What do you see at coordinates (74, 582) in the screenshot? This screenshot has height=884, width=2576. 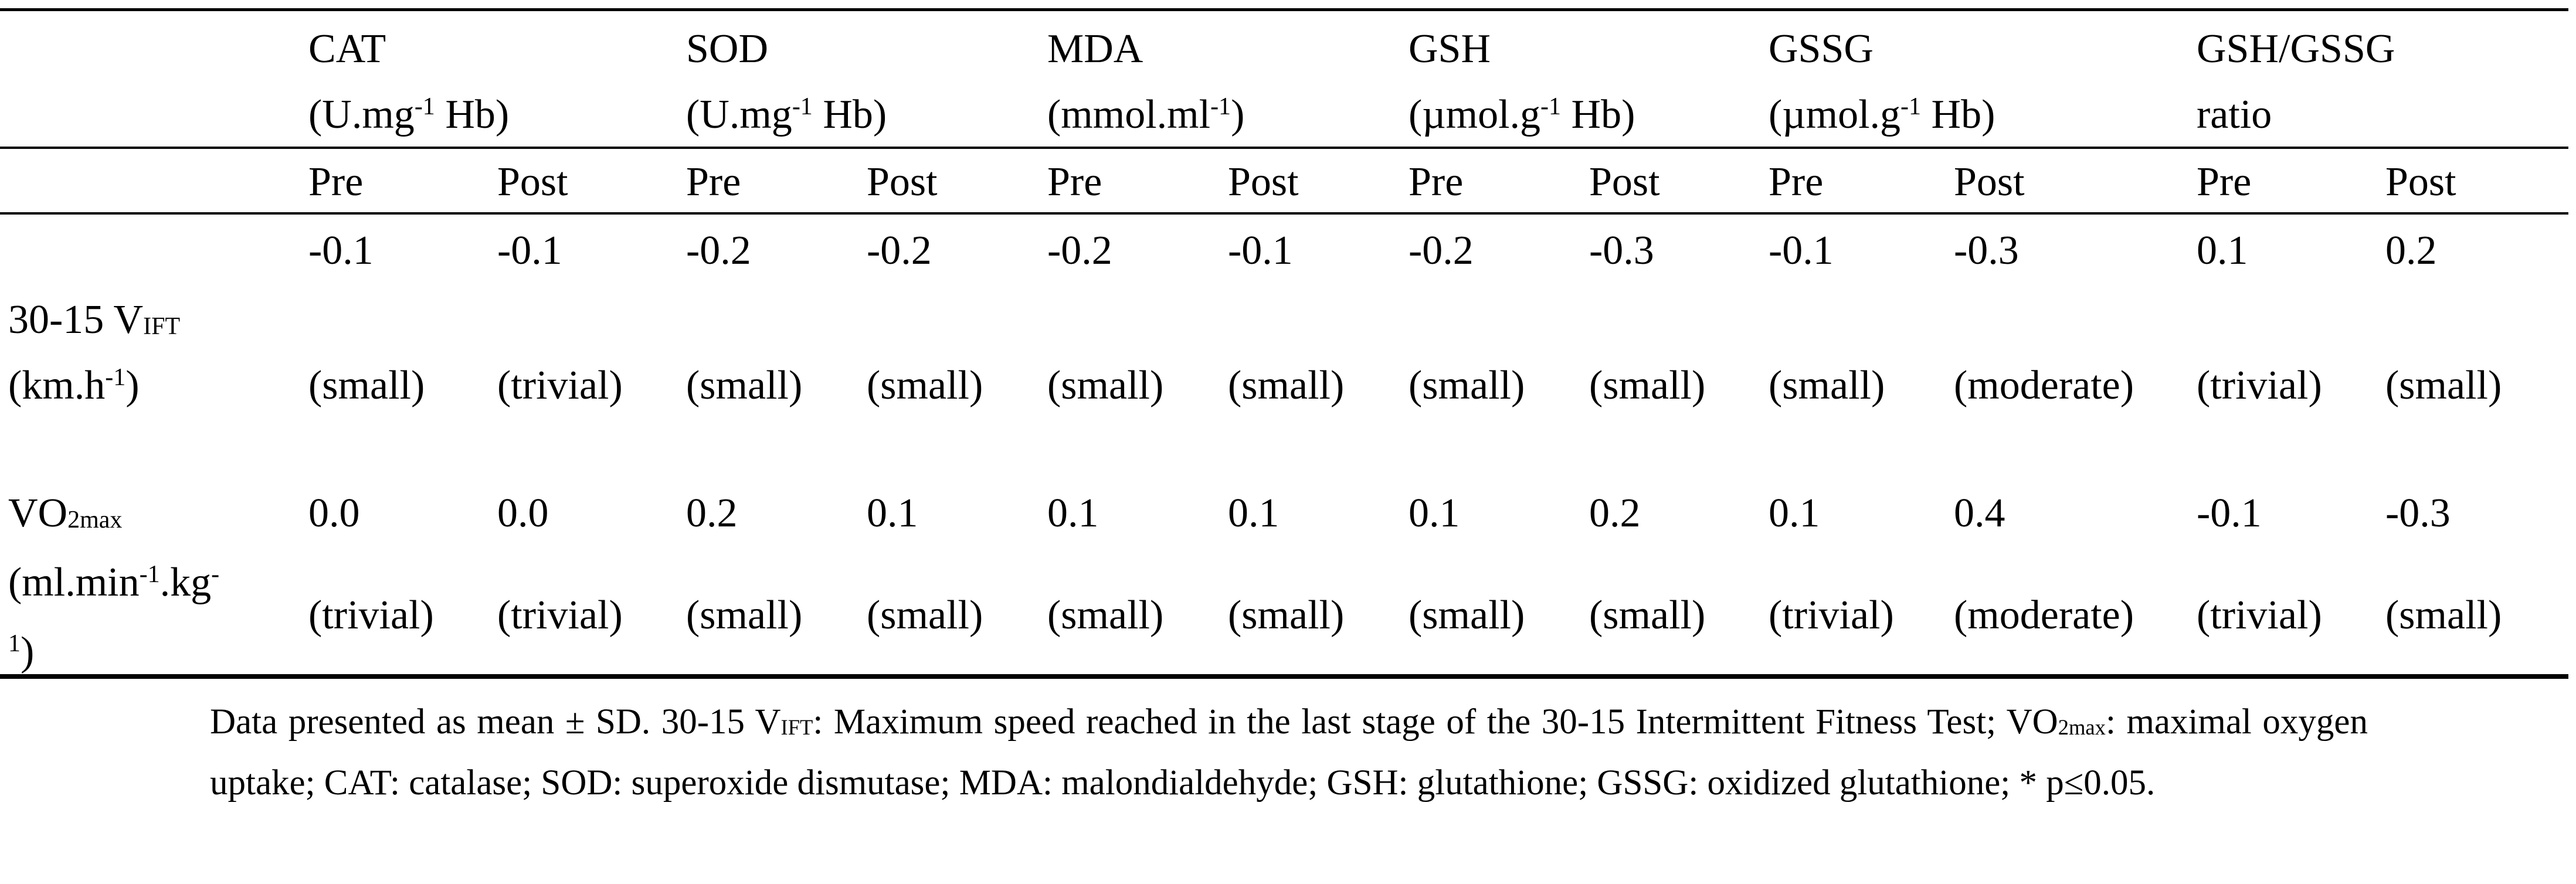 I see `text: (ml.min` at bounding box center [74, 582].